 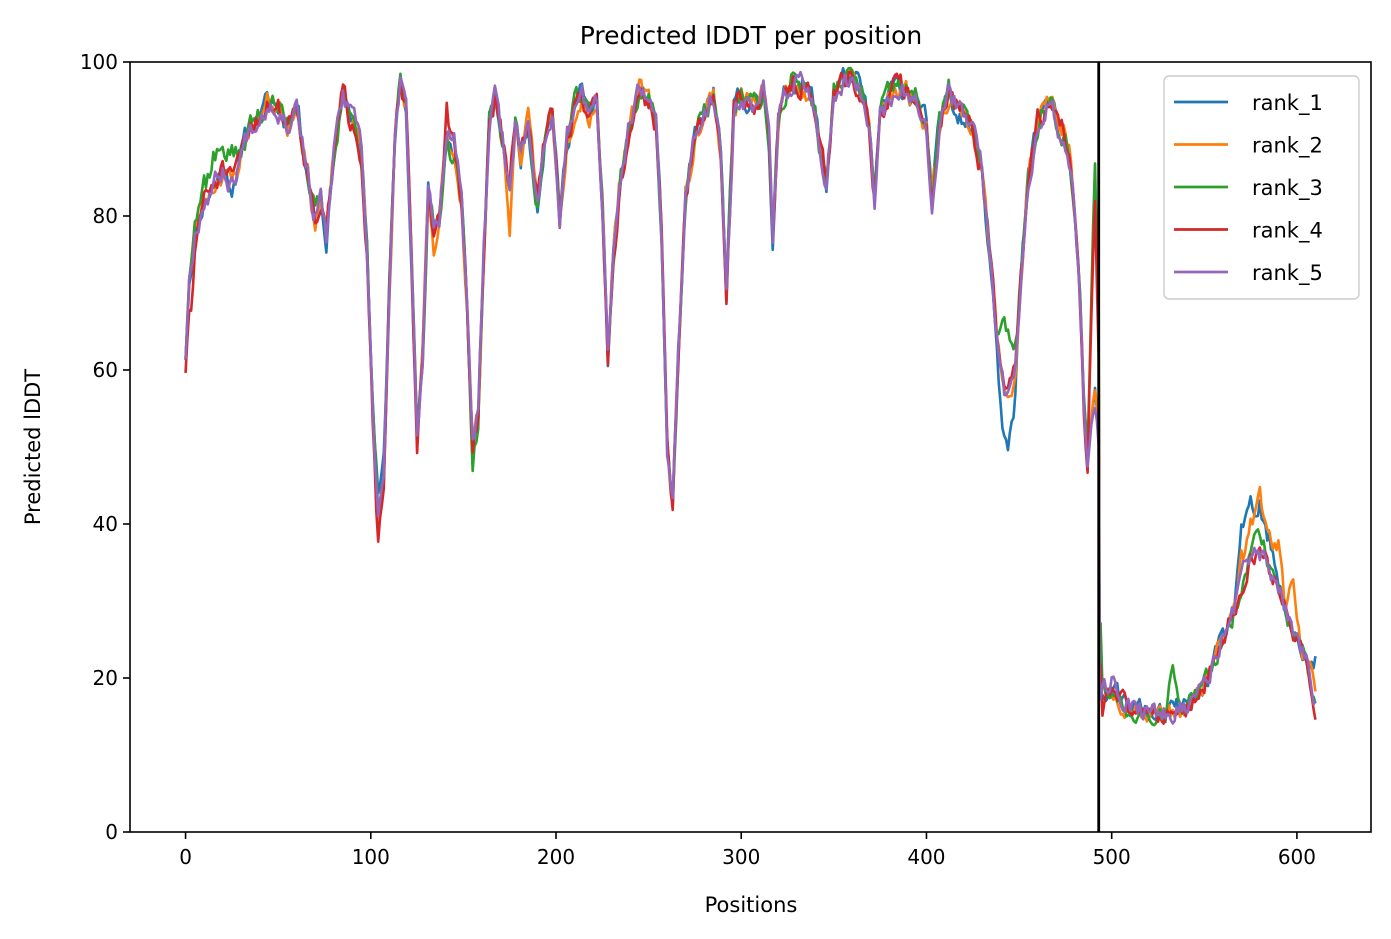 I want to click on x-tick-label: 300, so click(x=741, y=857).